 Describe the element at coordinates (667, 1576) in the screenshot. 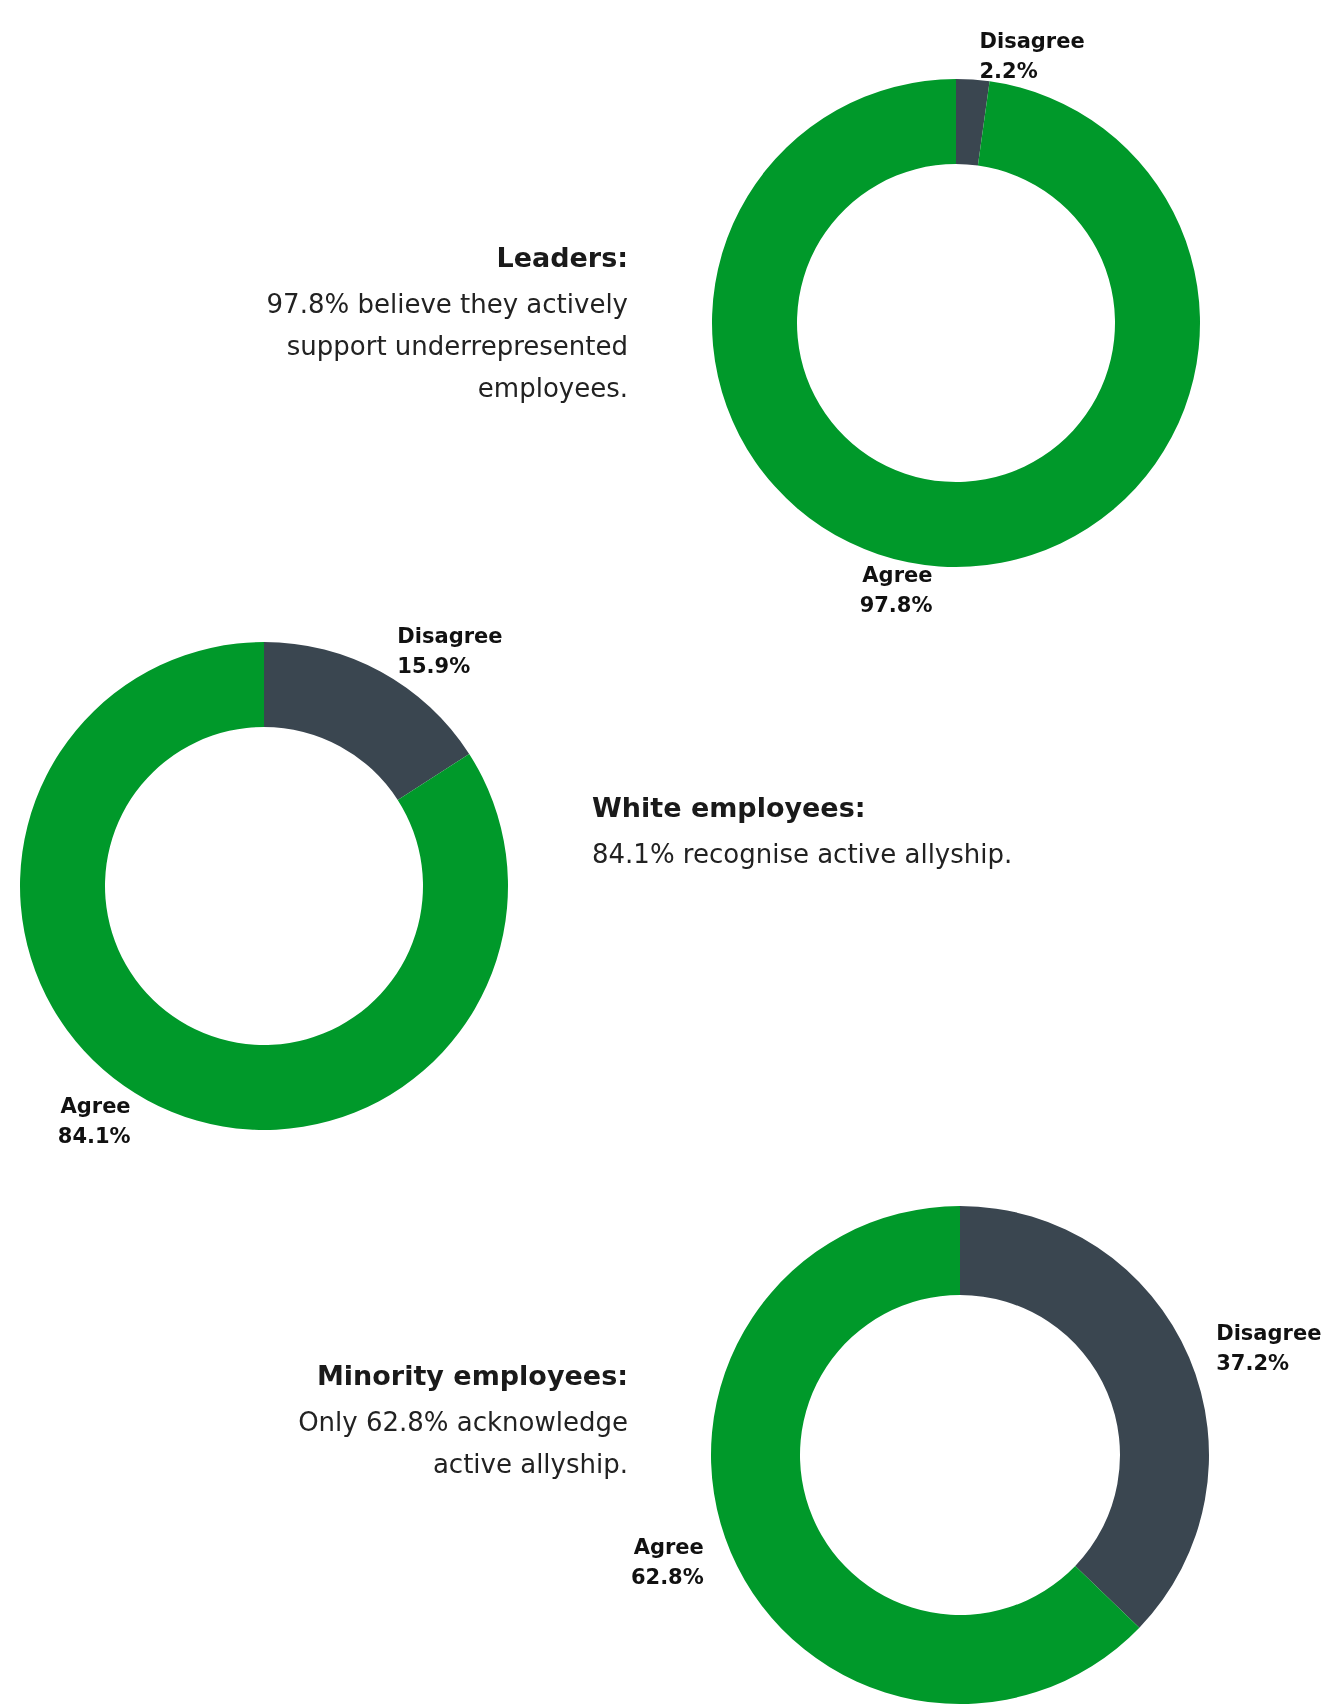

I see `data-label: 62.8%` at that location.